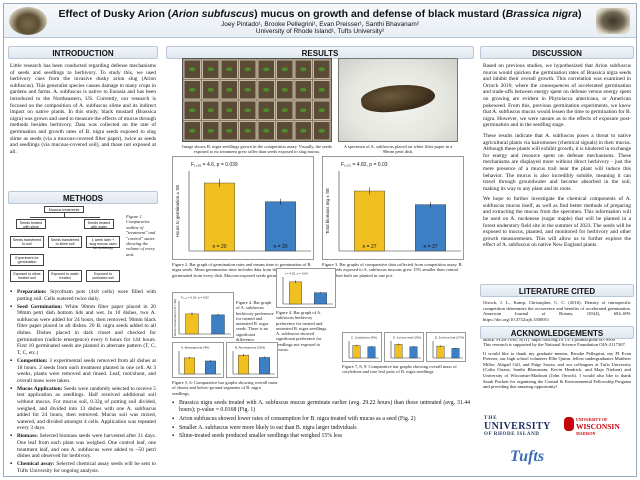 The height and width of the screenshot is (480, 640). I want to click on bar-n-label: n = 27, so click(369, 247).